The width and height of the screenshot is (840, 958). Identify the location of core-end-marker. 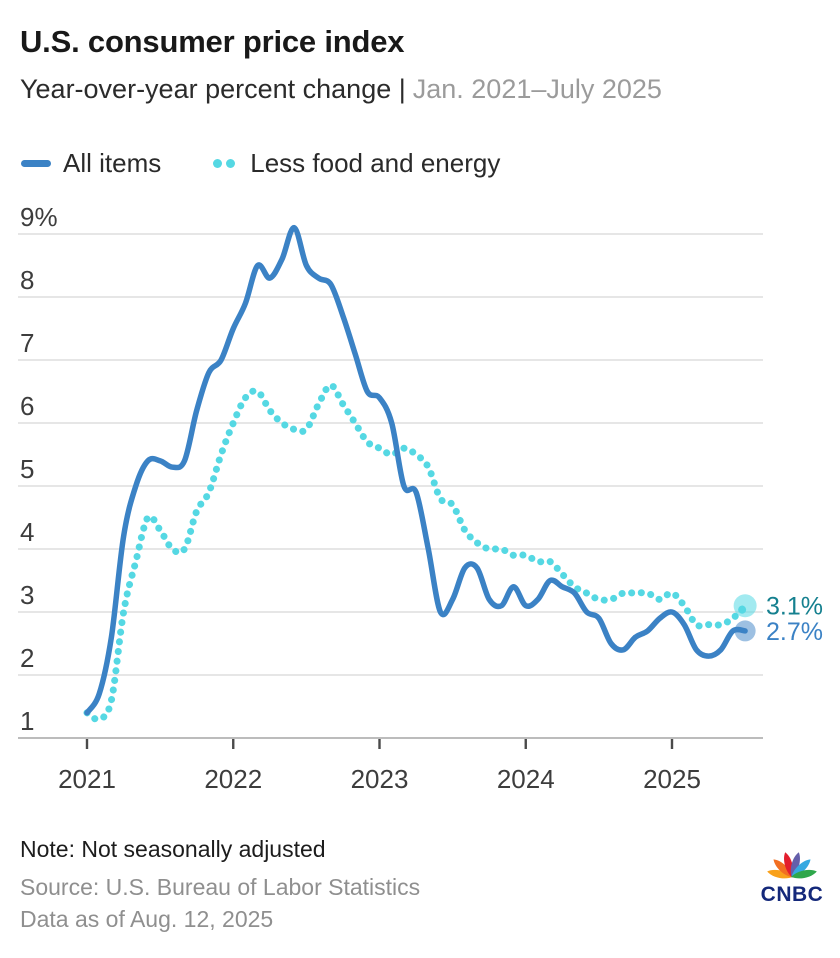
(745, 606).